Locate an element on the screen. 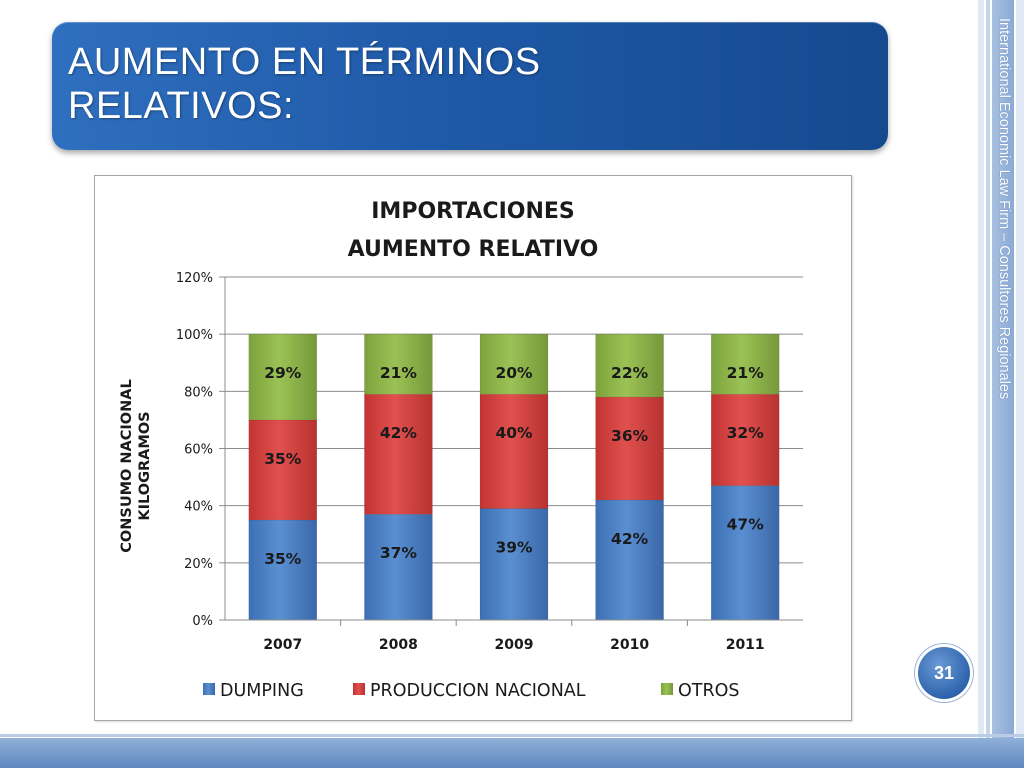  data-label-otros-2010: 22% is located at coordinates (630, 373).